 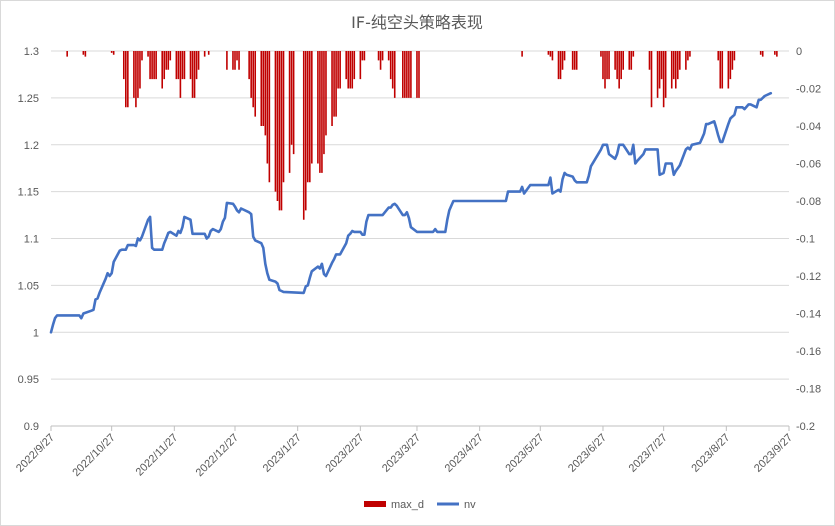 What do you see at coordinates (648, 453) in the screenshot?
I see `x-tick-label: 2023/7/27` at bounding box center [648, 453].